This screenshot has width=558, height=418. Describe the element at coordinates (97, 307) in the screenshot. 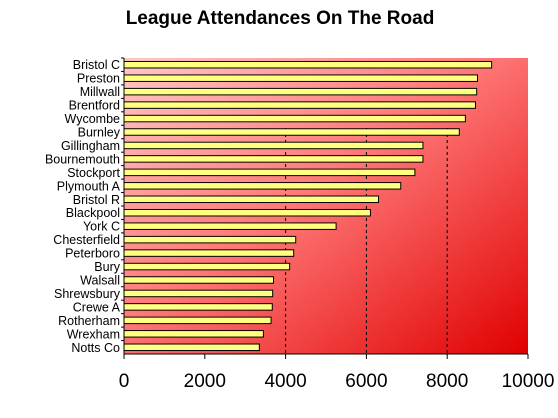

I see `category-label: Crewe A` at that location.